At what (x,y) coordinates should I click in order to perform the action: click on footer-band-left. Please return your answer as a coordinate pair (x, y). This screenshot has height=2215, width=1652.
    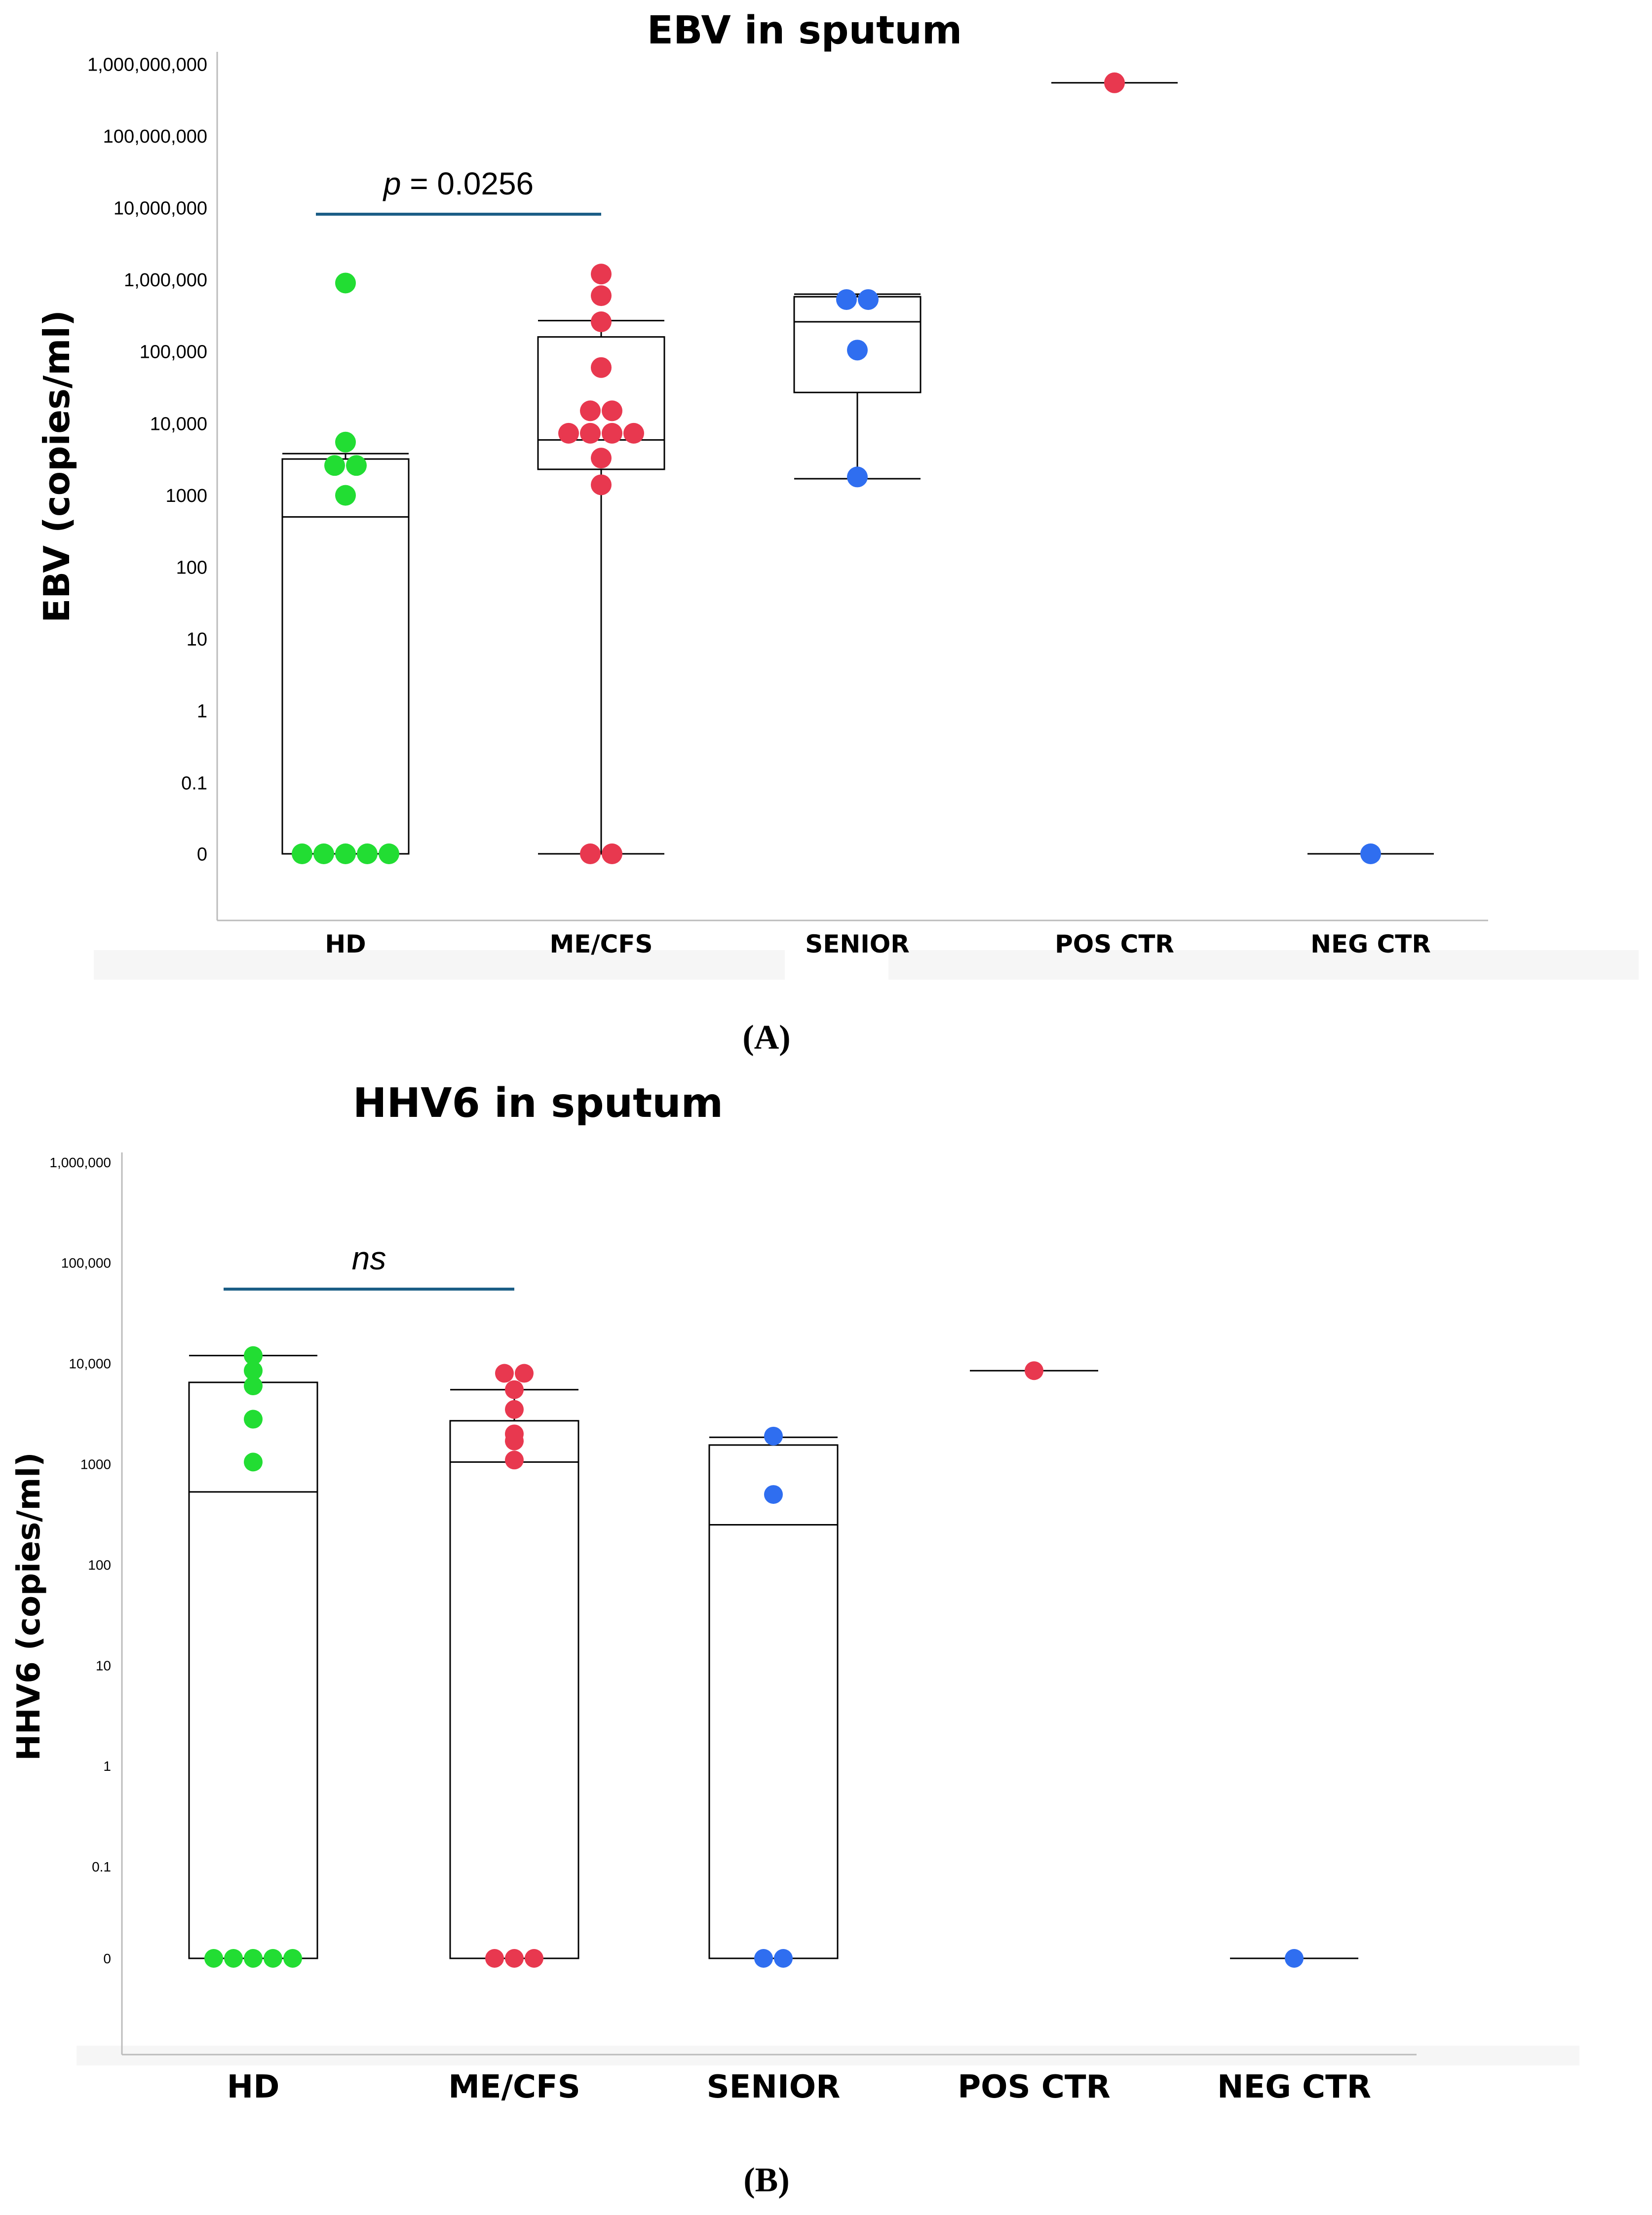
    Looking at the image, I should click on (440, 965).